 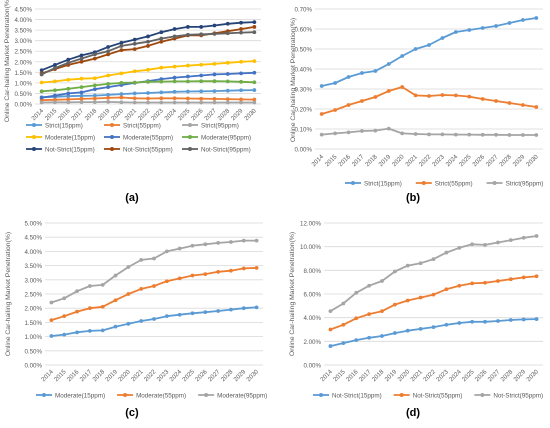 What do you see at coordinates (250, 114) in the screenshot?
I see `x-tick-label: 2030` at bounding box center [250, 114].